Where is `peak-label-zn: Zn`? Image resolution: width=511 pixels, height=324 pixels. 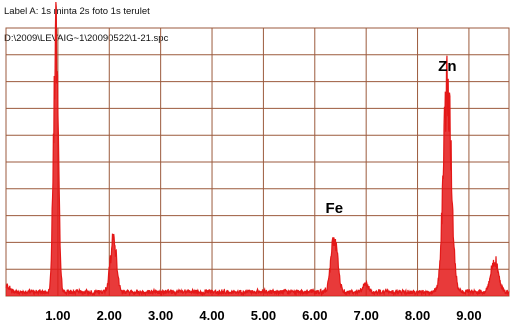
peak-label-zn: Zn is located at coordinates (447, 66).